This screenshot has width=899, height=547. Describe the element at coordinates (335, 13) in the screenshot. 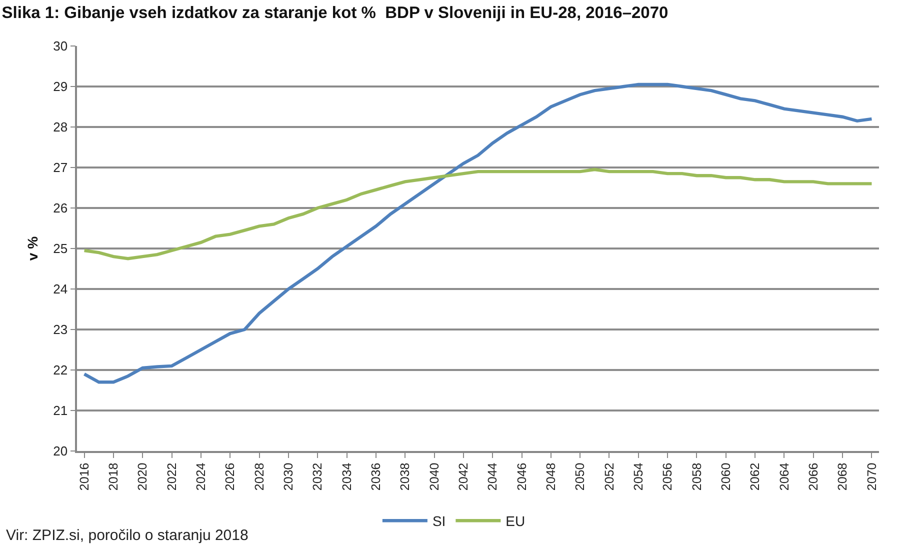

I see `chart-title: Slika 1: Gibanje vseh izdatkov za staranje kot % BDP v Sloveniji in EU-28, 2016–2070` at that location.